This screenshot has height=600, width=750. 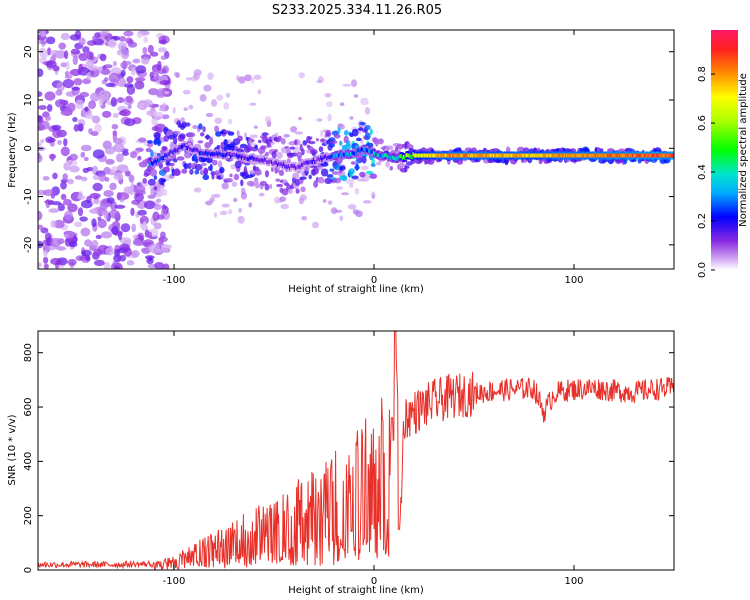 I want to click on colorbar-gradient, so click(x=724, y=150).